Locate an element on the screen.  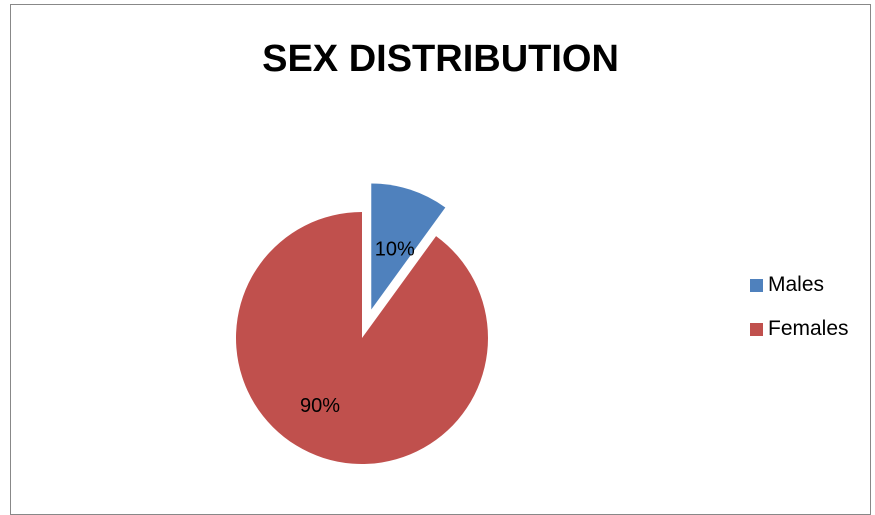
pie-slice-males is located at coordinates (408, 246).